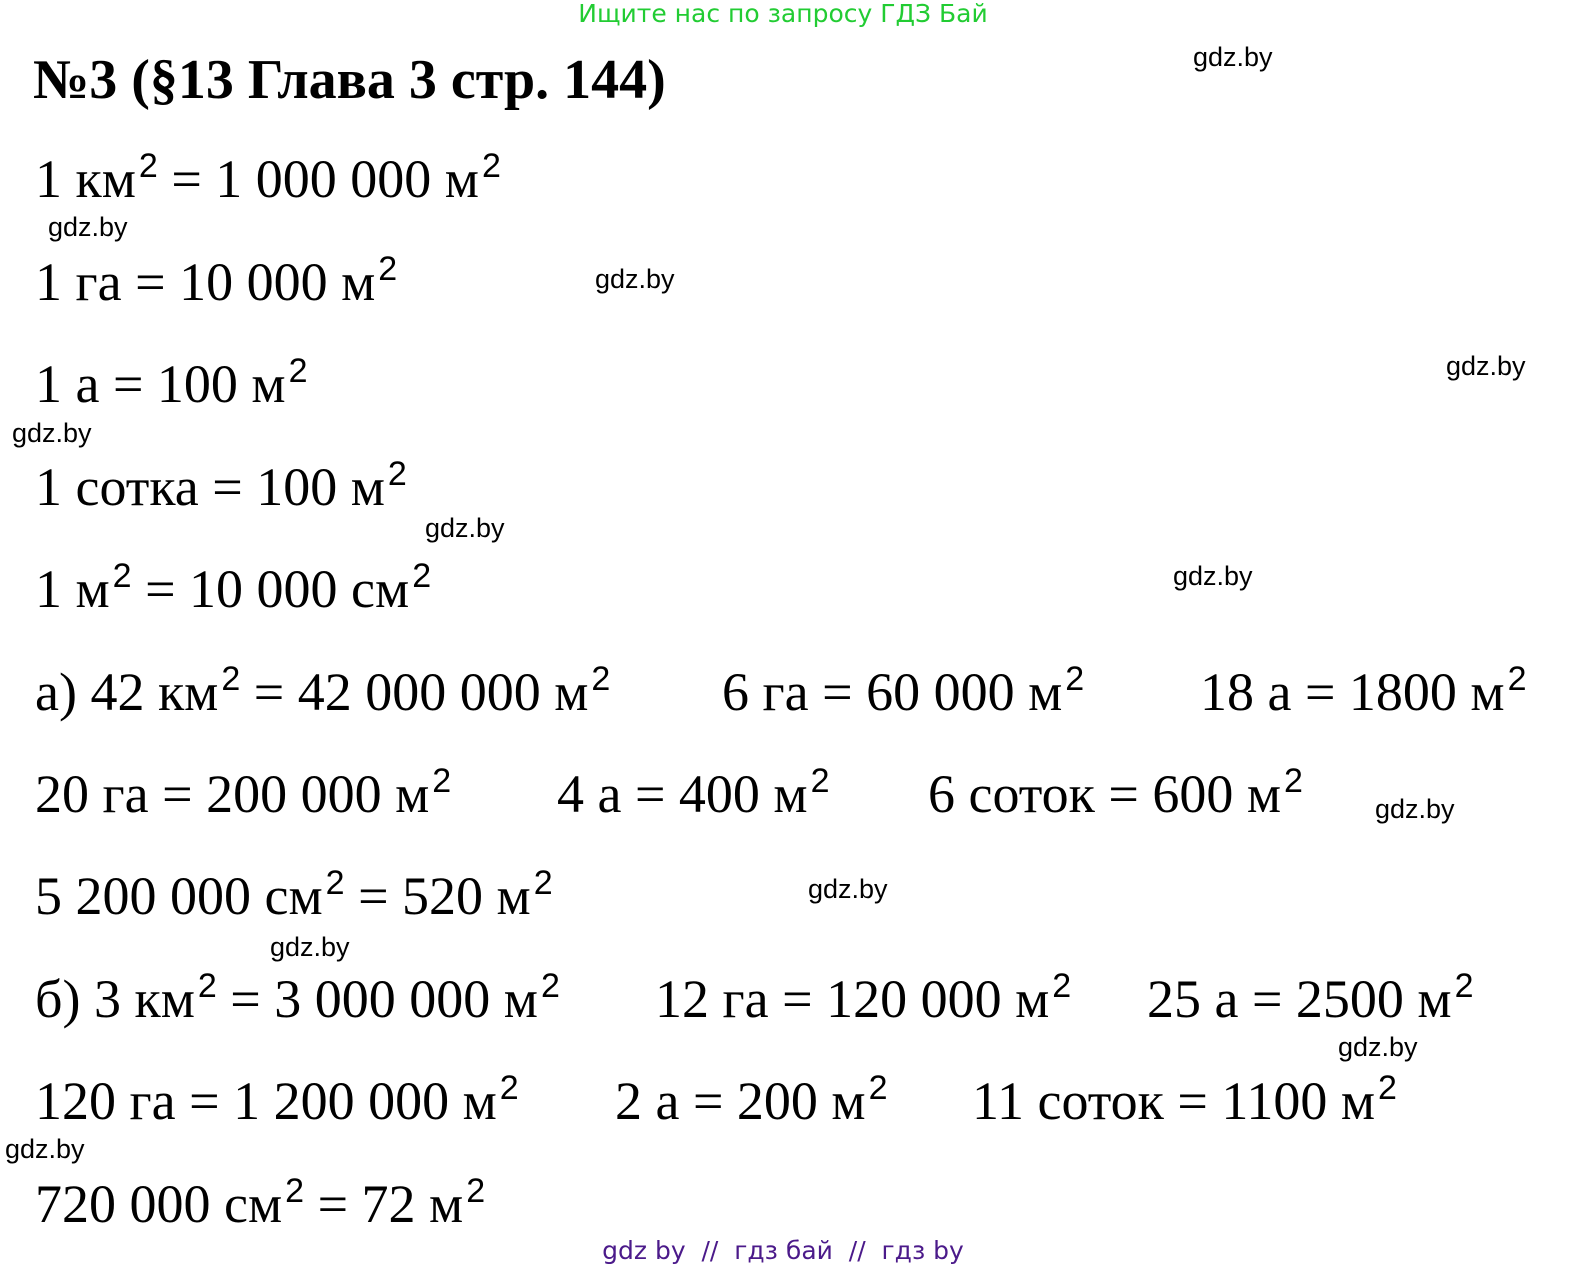 The image size is (1584, 1284). I want to click on equation: 4 а = 400 м2, so click(693, 793).